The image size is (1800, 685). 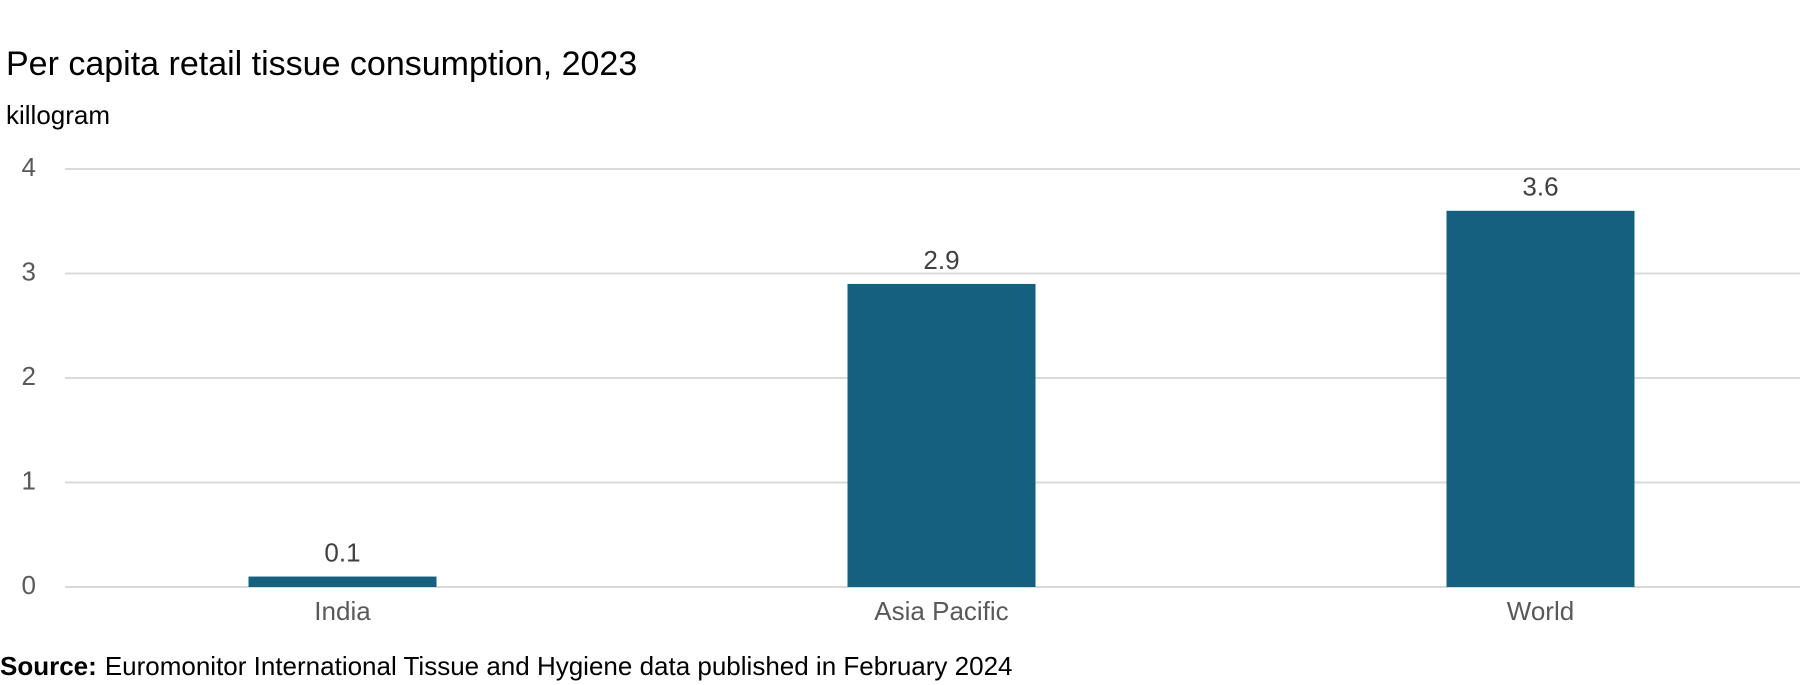 What do you see at coordinates (1540, 611) in the screenshot?
I see `x-tick-label: World` at bounding box center [1540, 611].